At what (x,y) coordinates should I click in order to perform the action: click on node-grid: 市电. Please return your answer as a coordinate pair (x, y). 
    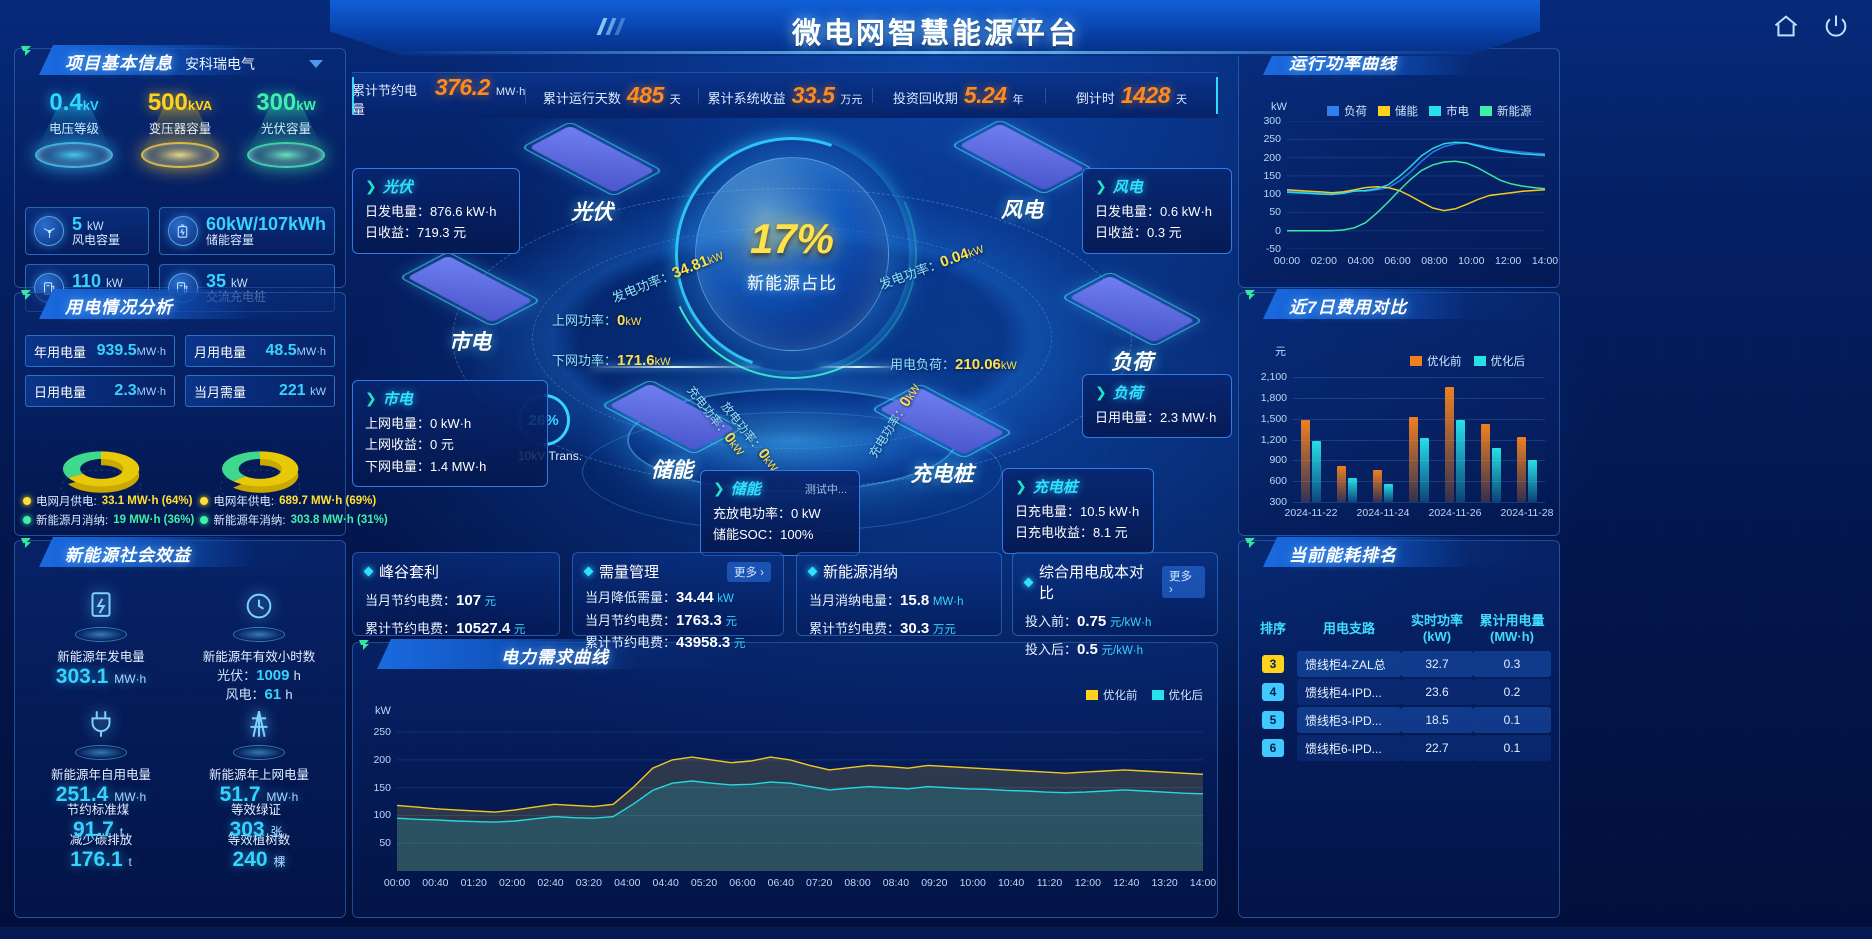
    Looking at the image, I should click on (470, 305).